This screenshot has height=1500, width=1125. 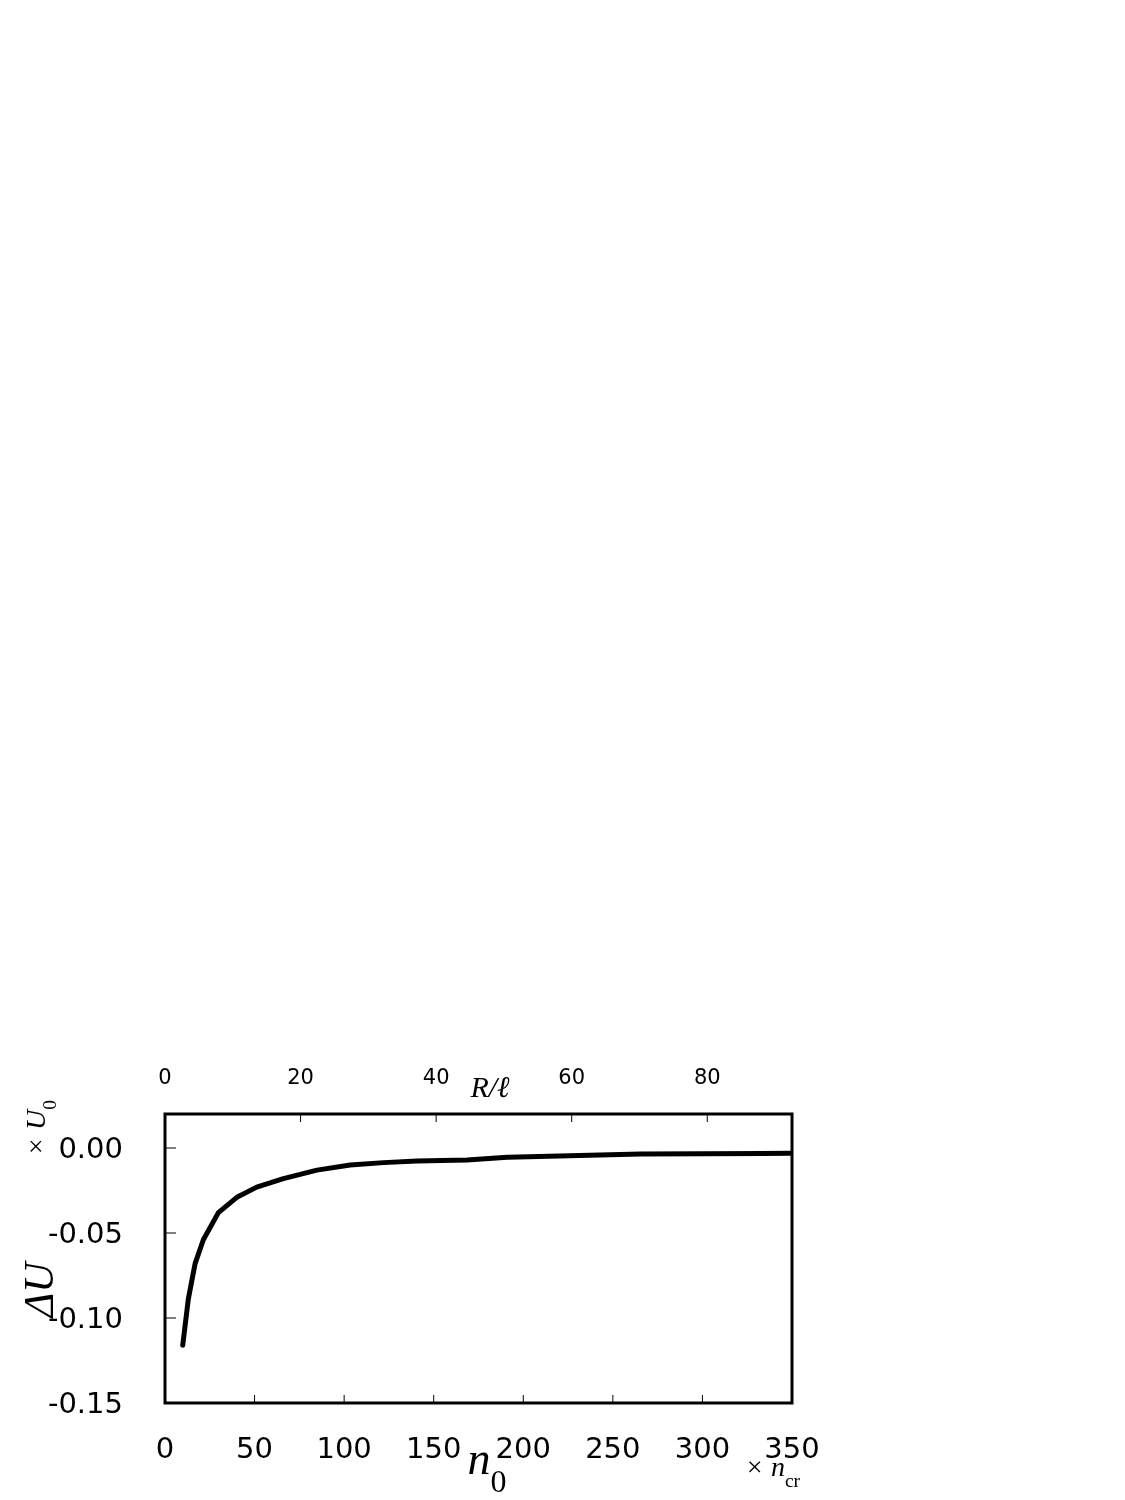 I want to click on x-tick-label: 50, so click(x=255, y=1448).